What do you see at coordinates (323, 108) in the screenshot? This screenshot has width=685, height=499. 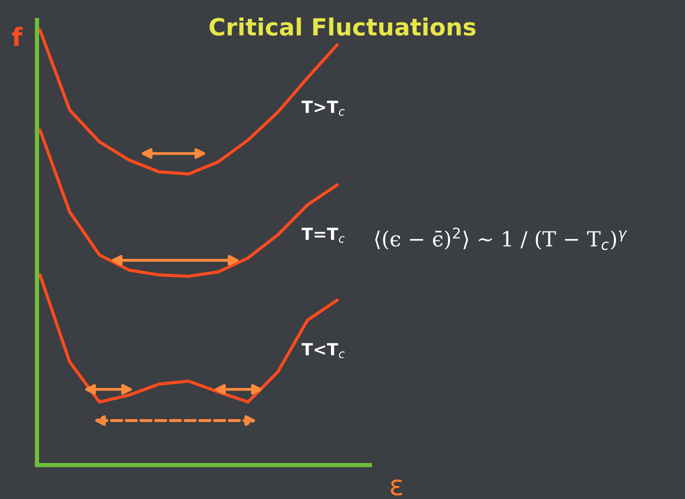 I see `series-label: T>T$_{c}$` at bounding box center [323, 108].